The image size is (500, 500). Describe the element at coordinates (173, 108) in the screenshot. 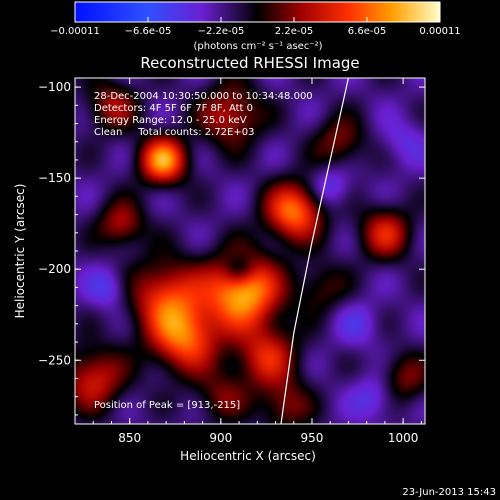

I see `annotation-detectors: Detectors: 4F 5F 6F 7F 8F, Att 0` at that location.